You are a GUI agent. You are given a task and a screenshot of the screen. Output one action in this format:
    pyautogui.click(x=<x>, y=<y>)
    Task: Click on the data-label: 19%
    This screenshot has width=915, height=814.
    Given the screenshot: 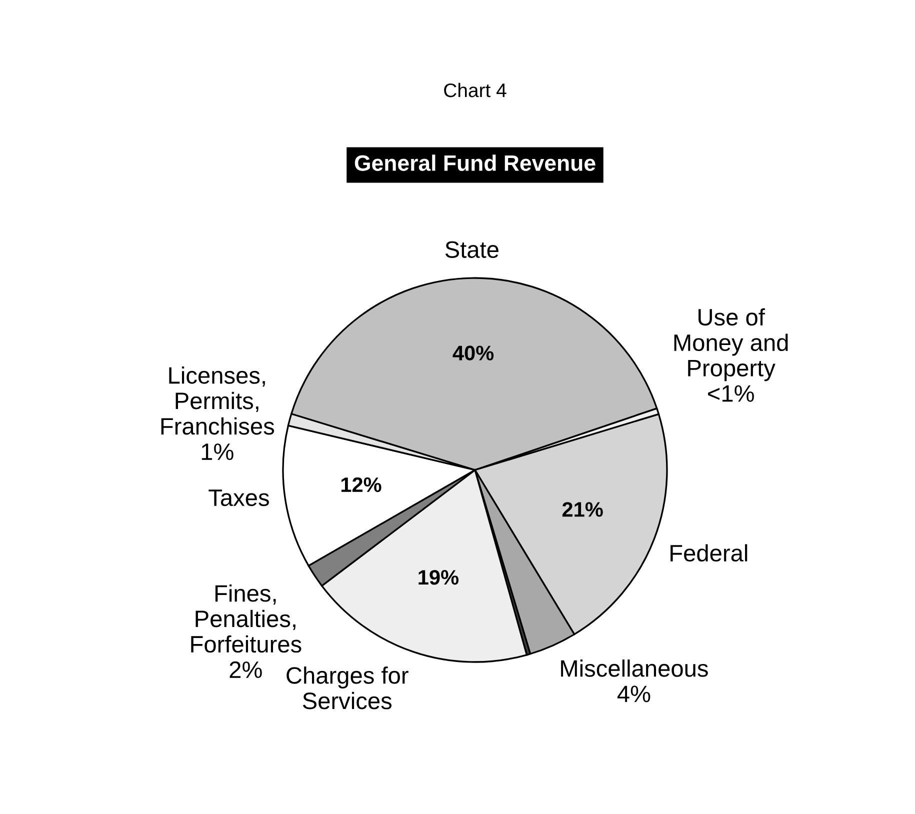 What is the action you would take?
    pyautogui.click(x=438, y=577)
    